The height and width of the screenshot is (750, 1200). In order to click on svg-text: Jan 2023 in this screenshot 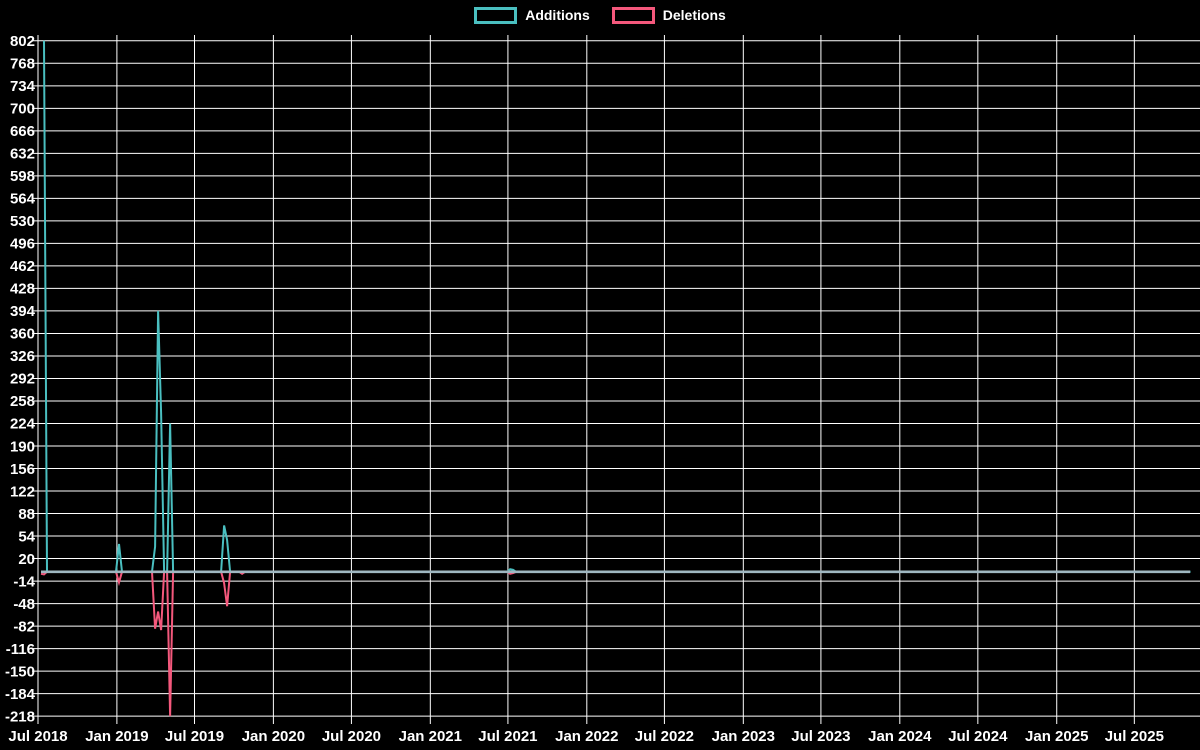, I will do `click(743, 736)`.